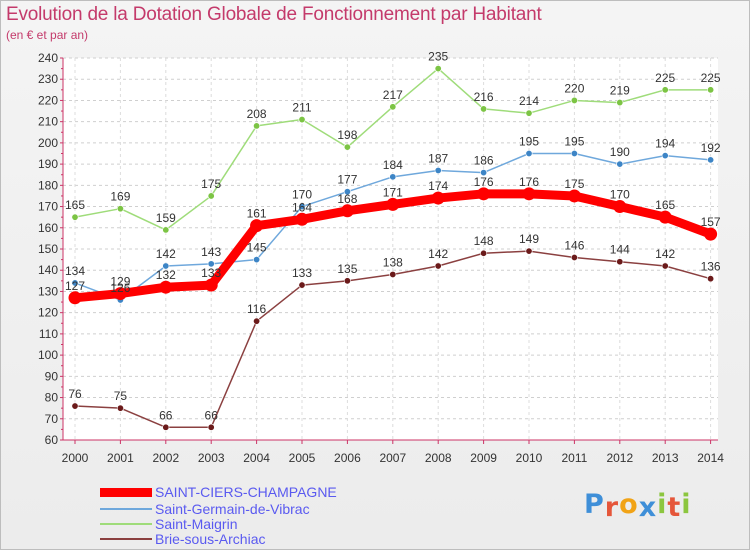  Describe the element at coordinates (48, 164) in the screenshot. I see `y-tick-label: 190` at that location.